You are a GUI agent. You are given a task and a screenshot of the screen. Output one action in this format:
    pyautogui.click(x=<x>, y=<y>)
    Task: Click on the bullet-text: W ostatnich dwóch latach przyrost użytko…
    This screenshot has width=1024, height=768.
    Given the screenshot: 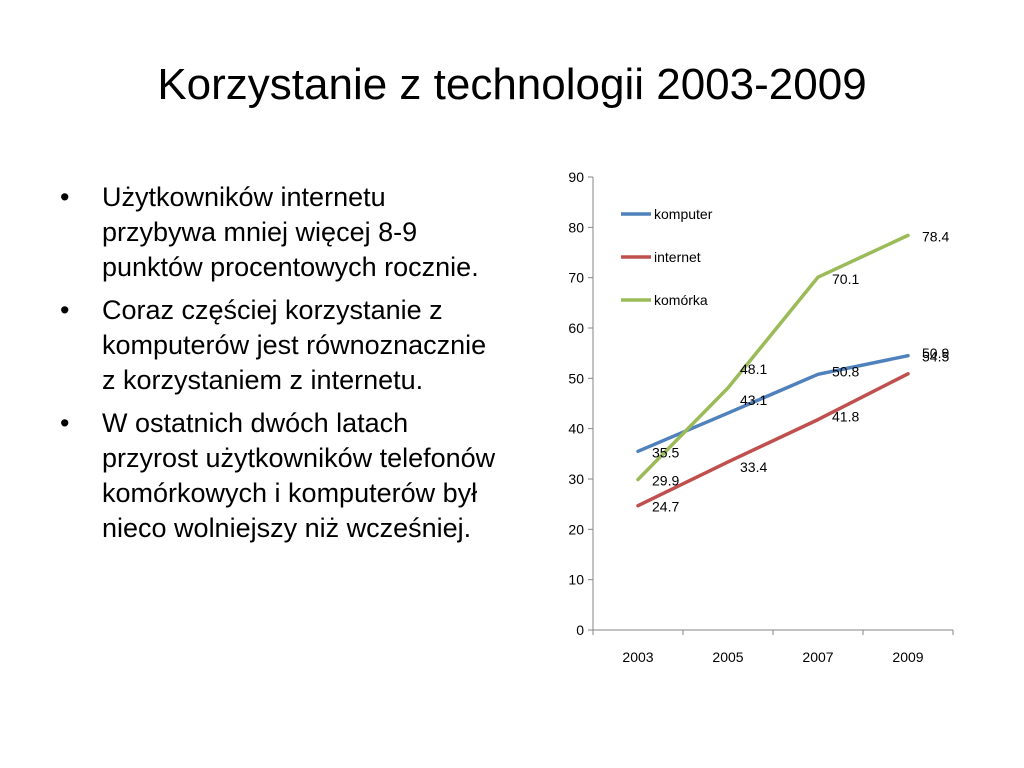 What is the action you would take?
    pyautogui.click(x=299, y=475)
    